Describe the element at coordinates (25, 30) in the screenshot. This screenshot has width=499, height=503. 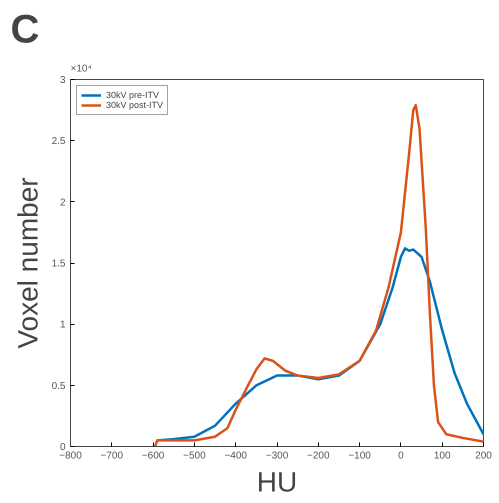
I see `chart-title: C` at that location.